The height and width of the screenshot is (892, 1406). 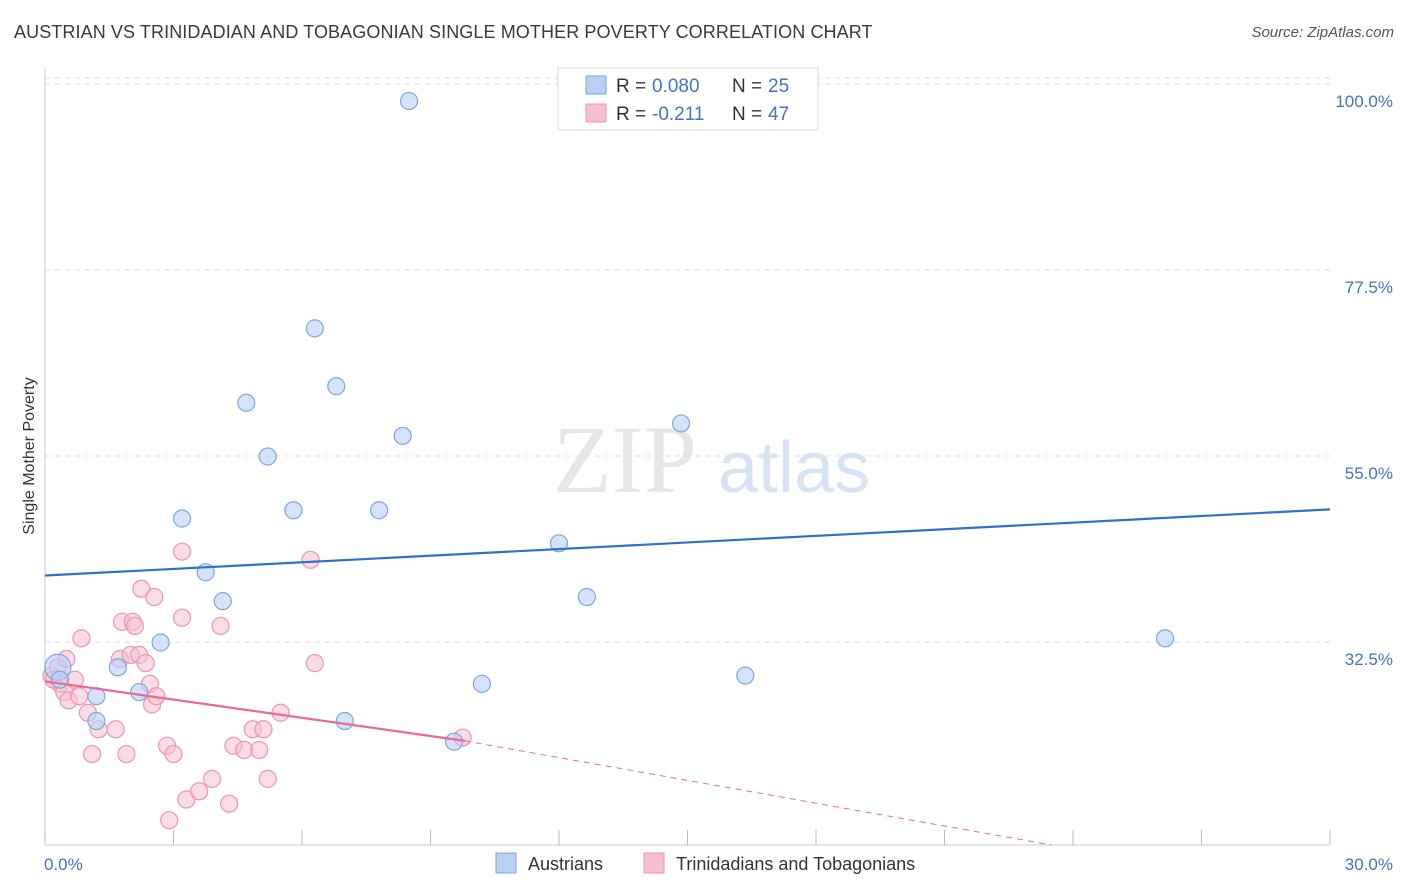 What do you see at coordinates (1369, 473) in the screenshot?
I see `y-tick-label-1: 55.0%` at bounding box center [1369, 473].